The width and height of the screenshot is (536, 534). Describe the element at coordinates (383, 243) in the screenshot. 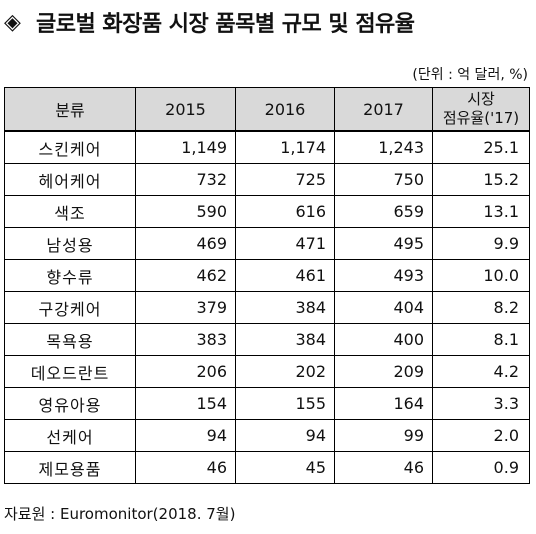

I see `value-2017-cell: 495` at that location.